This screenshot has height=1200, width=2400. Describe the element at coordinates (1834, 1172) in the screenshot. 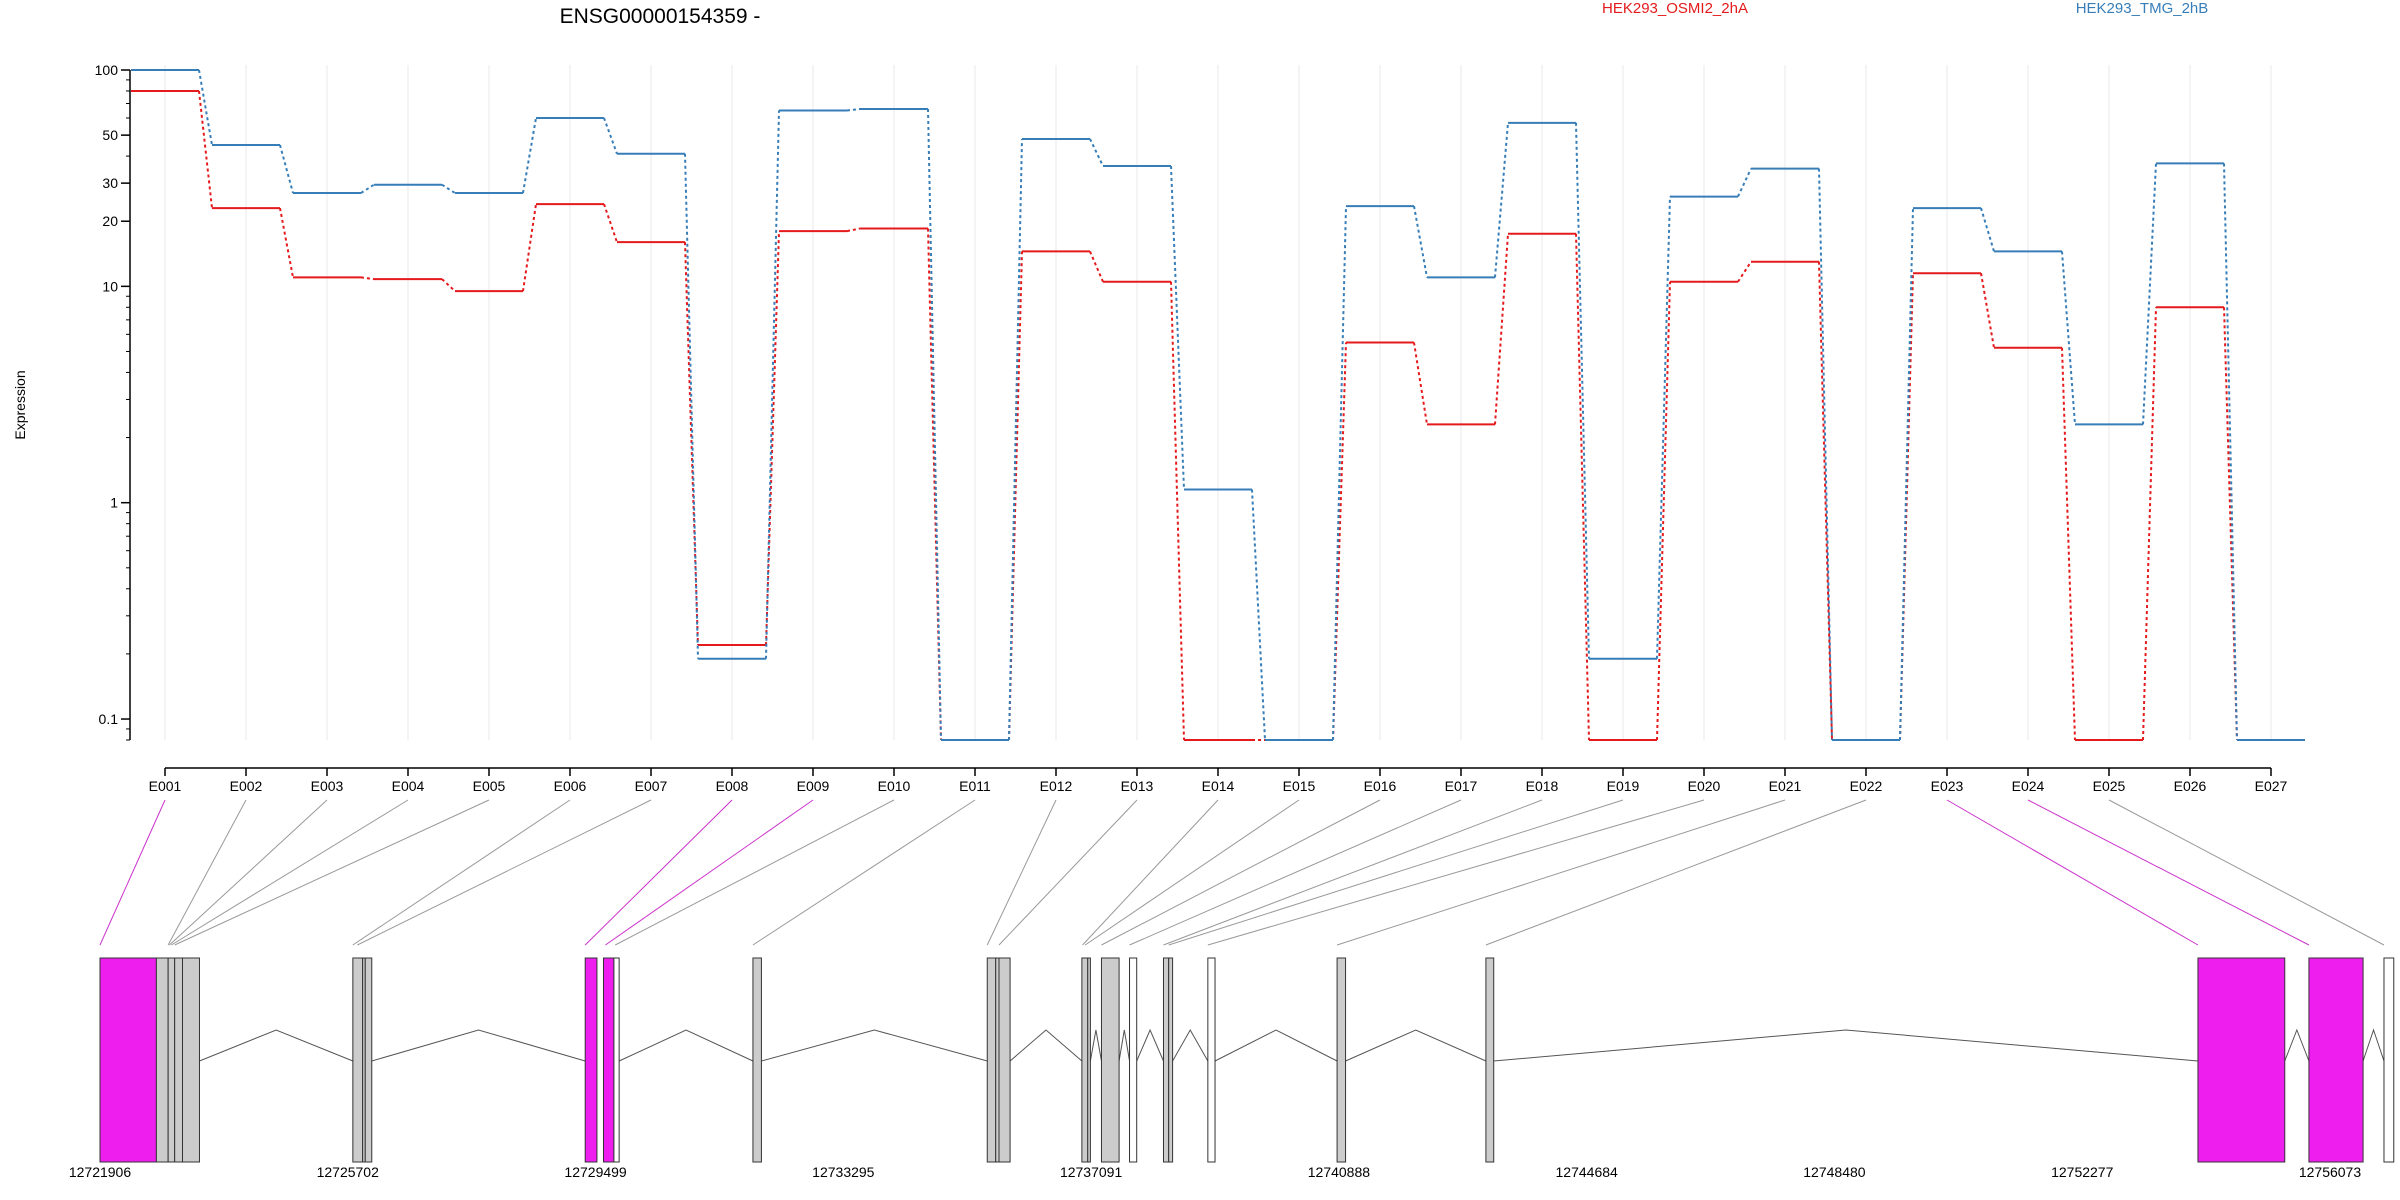

I see `genomic-tick-label: 12748480` at that location.